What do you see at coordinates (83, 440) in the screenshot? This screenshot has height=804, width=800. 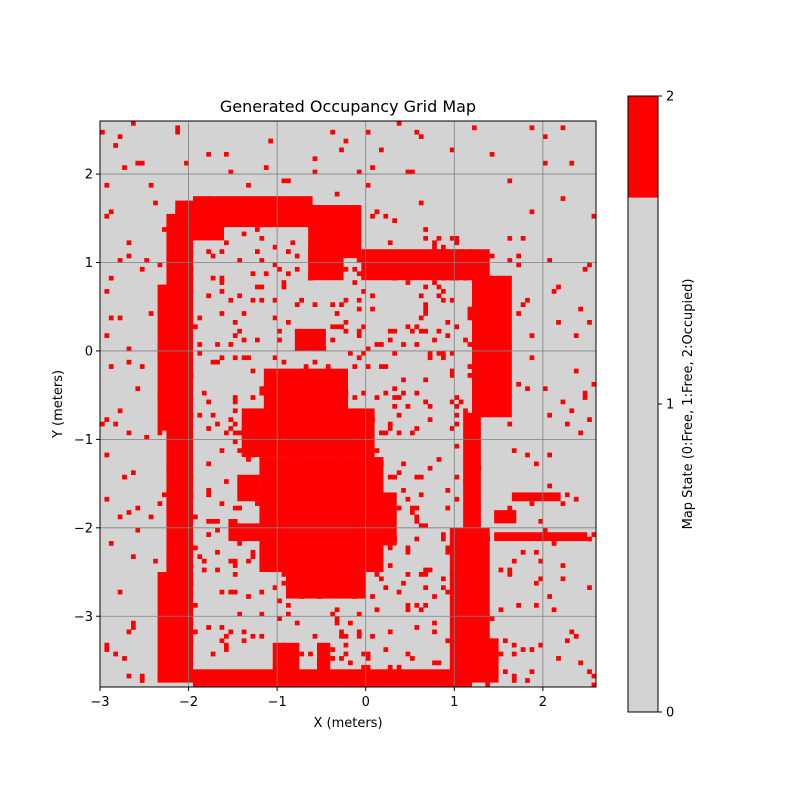 I see `y-tick-label: −1` at bounding box center [83, 440].